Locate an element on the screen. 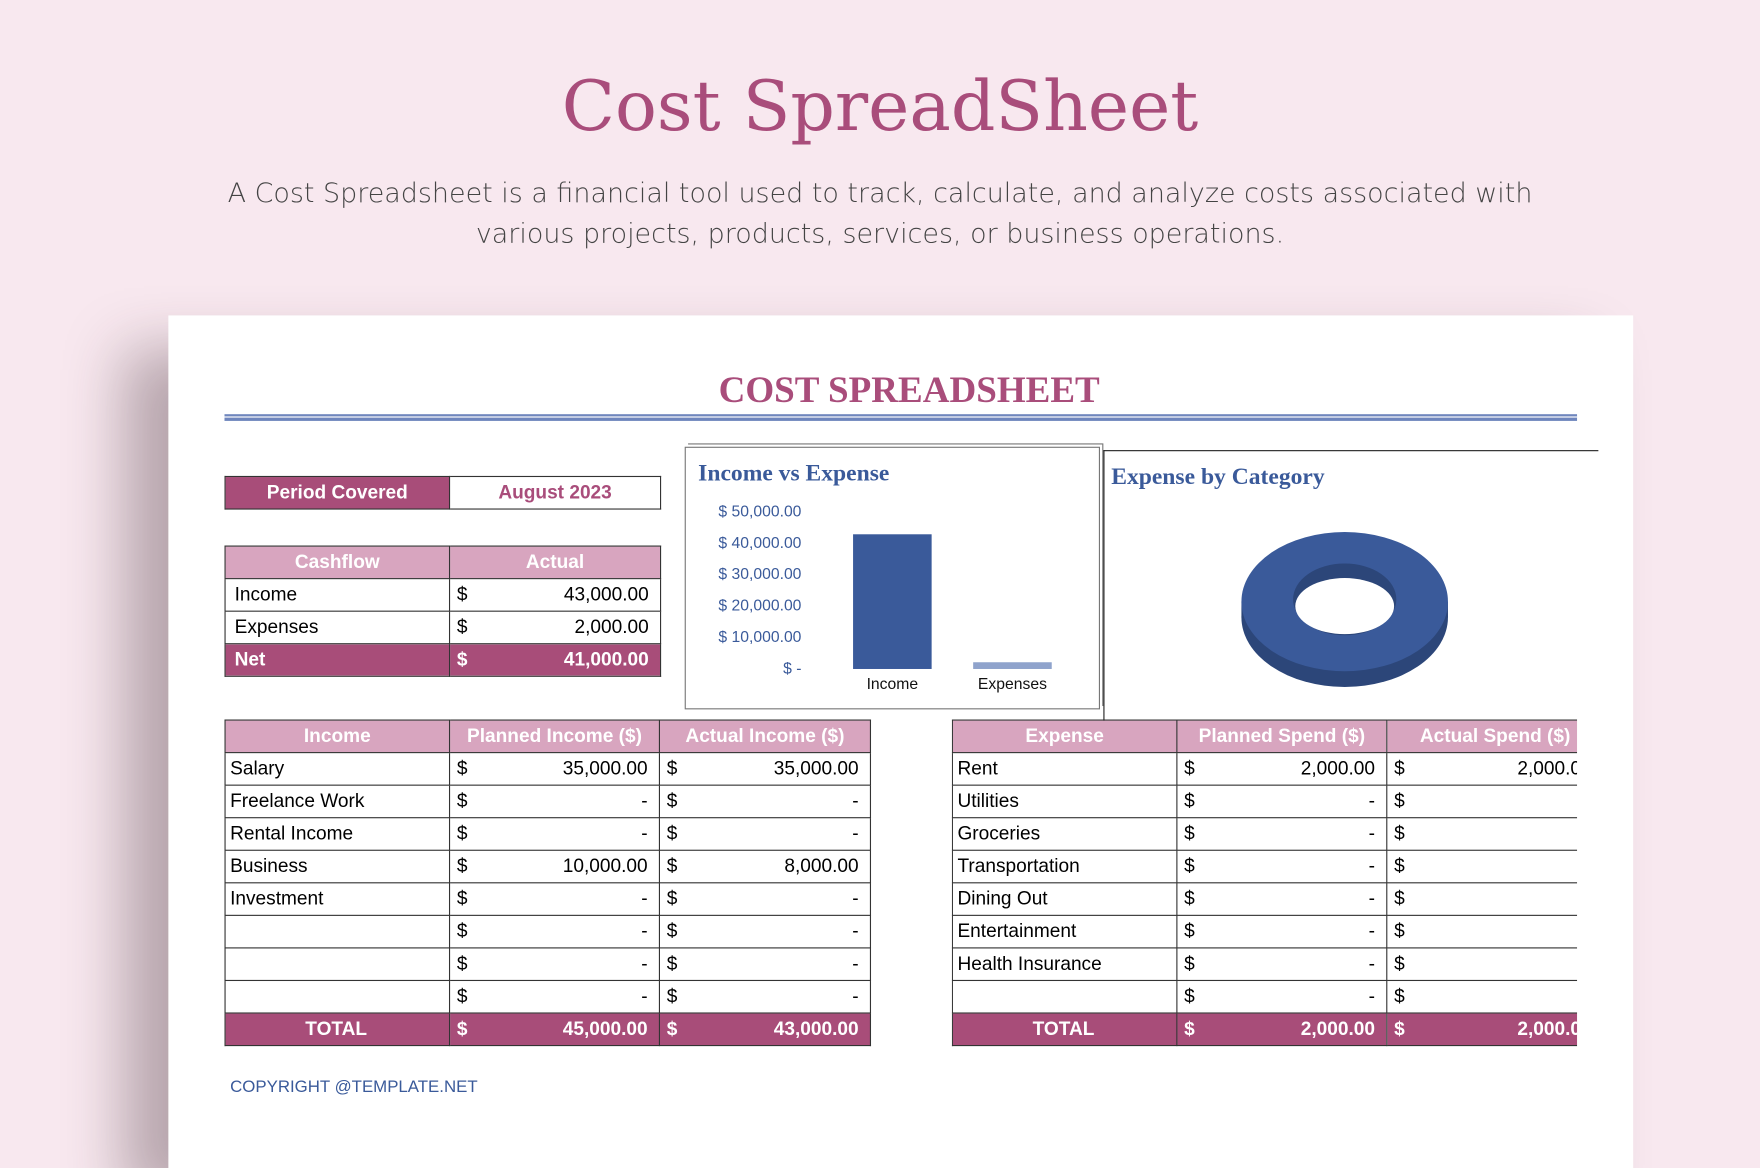 This screenshot has height=1168, width=1760. amount-value: 2,000.00 is located at coordinates (1547, 1029).